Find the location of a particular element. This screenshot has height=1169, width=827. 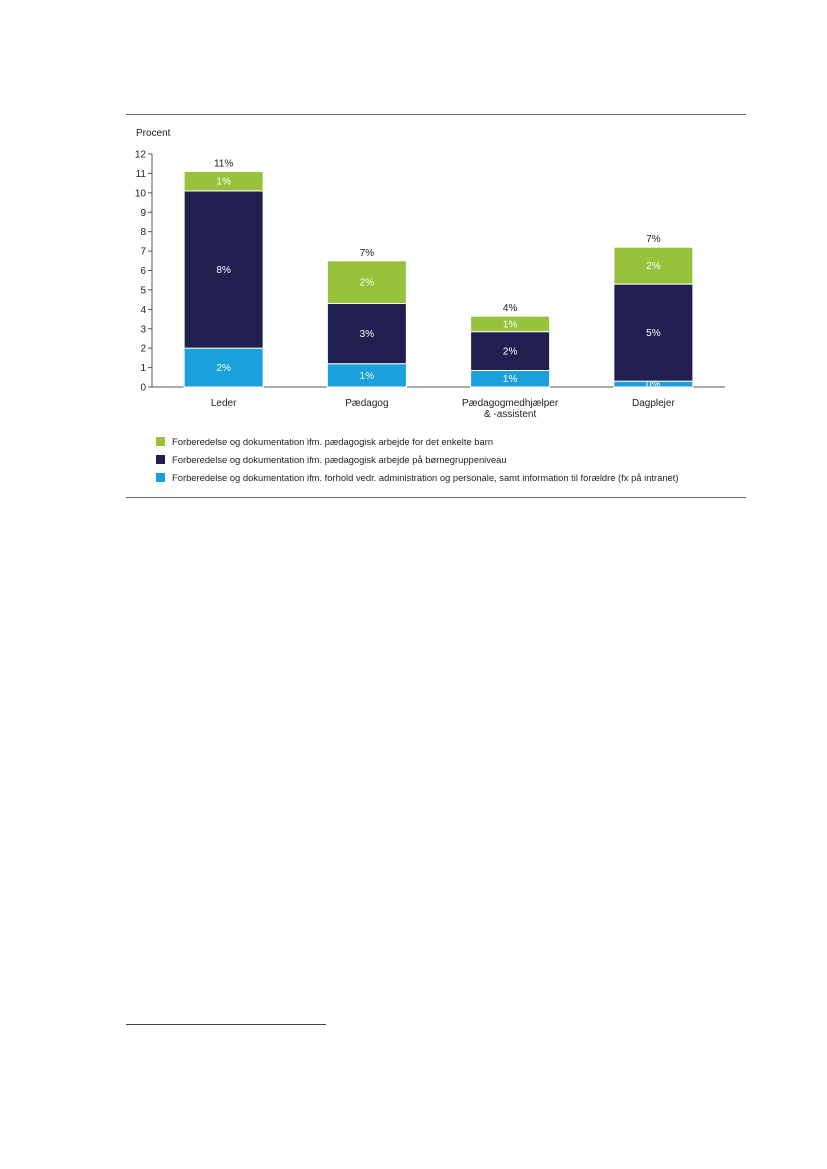

y-tick-label: 8 is located at coordinates (143, 232).